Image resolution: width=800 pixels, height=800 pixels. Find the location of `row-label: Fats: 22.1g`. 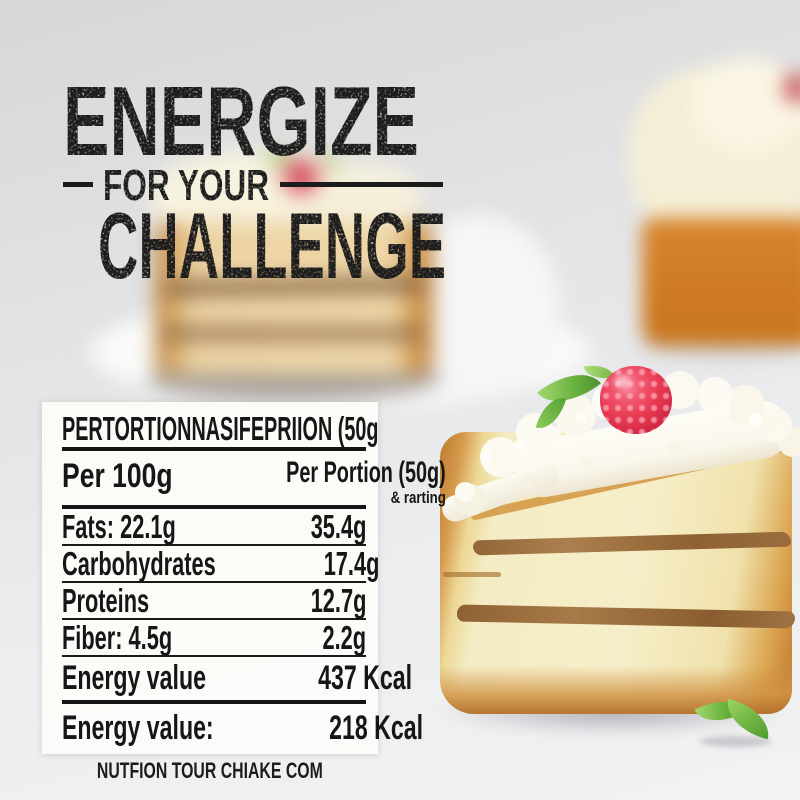

row-label: Fats: 22.1g is located at coordinates (119, 526).